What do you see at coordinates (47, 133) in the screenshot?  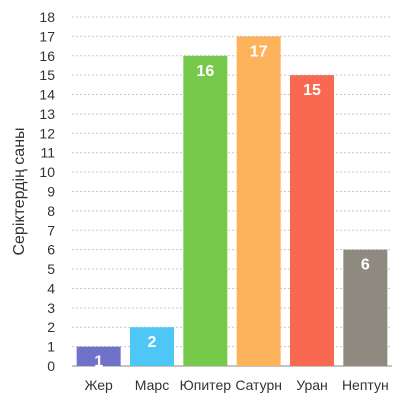 I see `y-tick-label: 12` at bounding box center [47, 133].